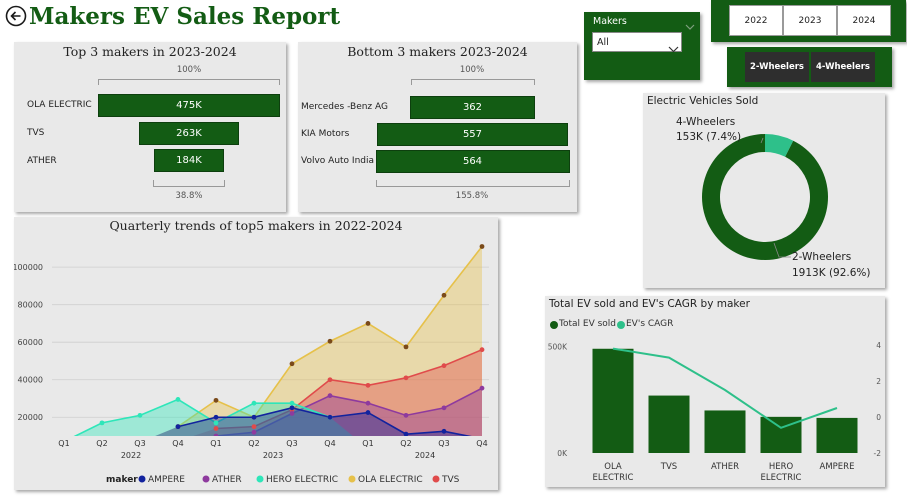 Image resolution: width=907 pixels, height=503 pixels. What do you see at coordinates (779, 145) in the screenshot?
I see `donut-slice-4-wheelers` at bounding box center [779, 145].